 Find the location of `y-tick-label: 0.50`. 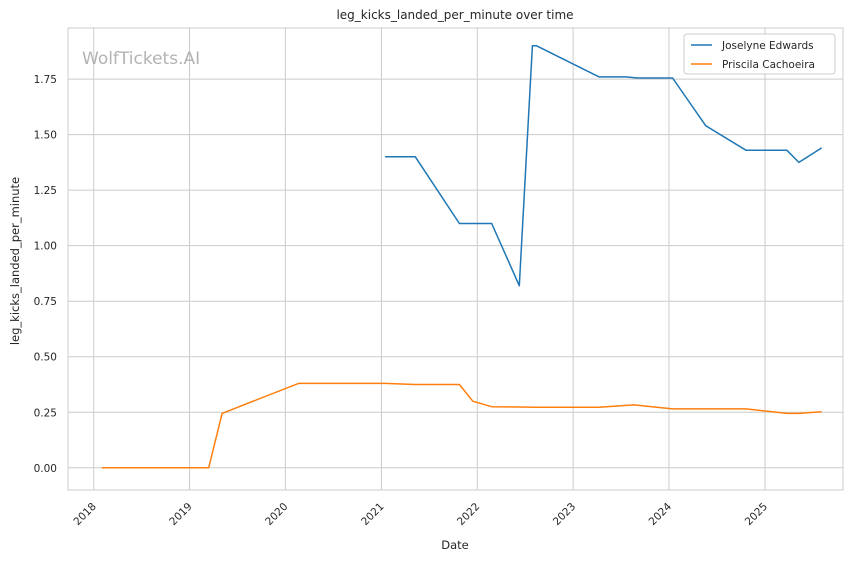

y-tick-label: 0.50 is located at coordinates (45, 358).